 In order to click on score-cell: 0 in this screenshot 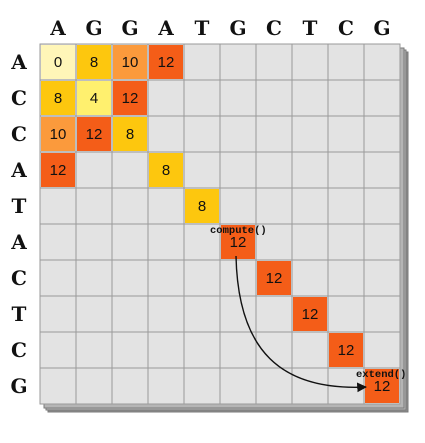, I will do `click(58, 62)`.